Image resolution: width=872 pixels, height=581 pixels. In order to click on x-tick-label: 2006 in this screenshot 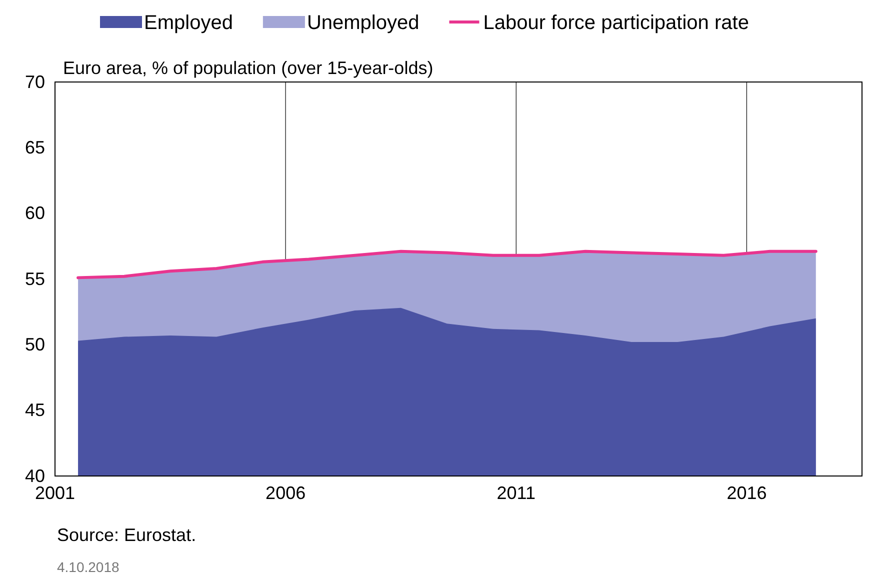, I will do `click(286, 492)`.